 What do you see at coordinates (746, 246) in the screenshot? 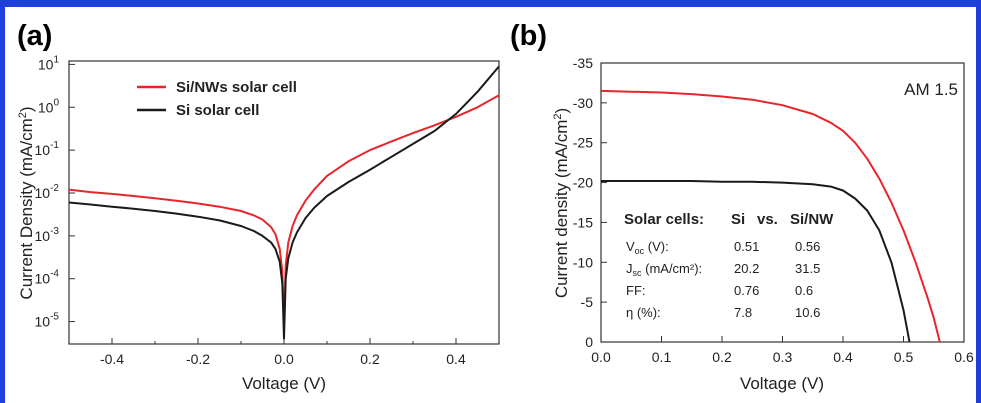
I see `table-row-voc-si: 0.51` at bounding box center [746, 246].